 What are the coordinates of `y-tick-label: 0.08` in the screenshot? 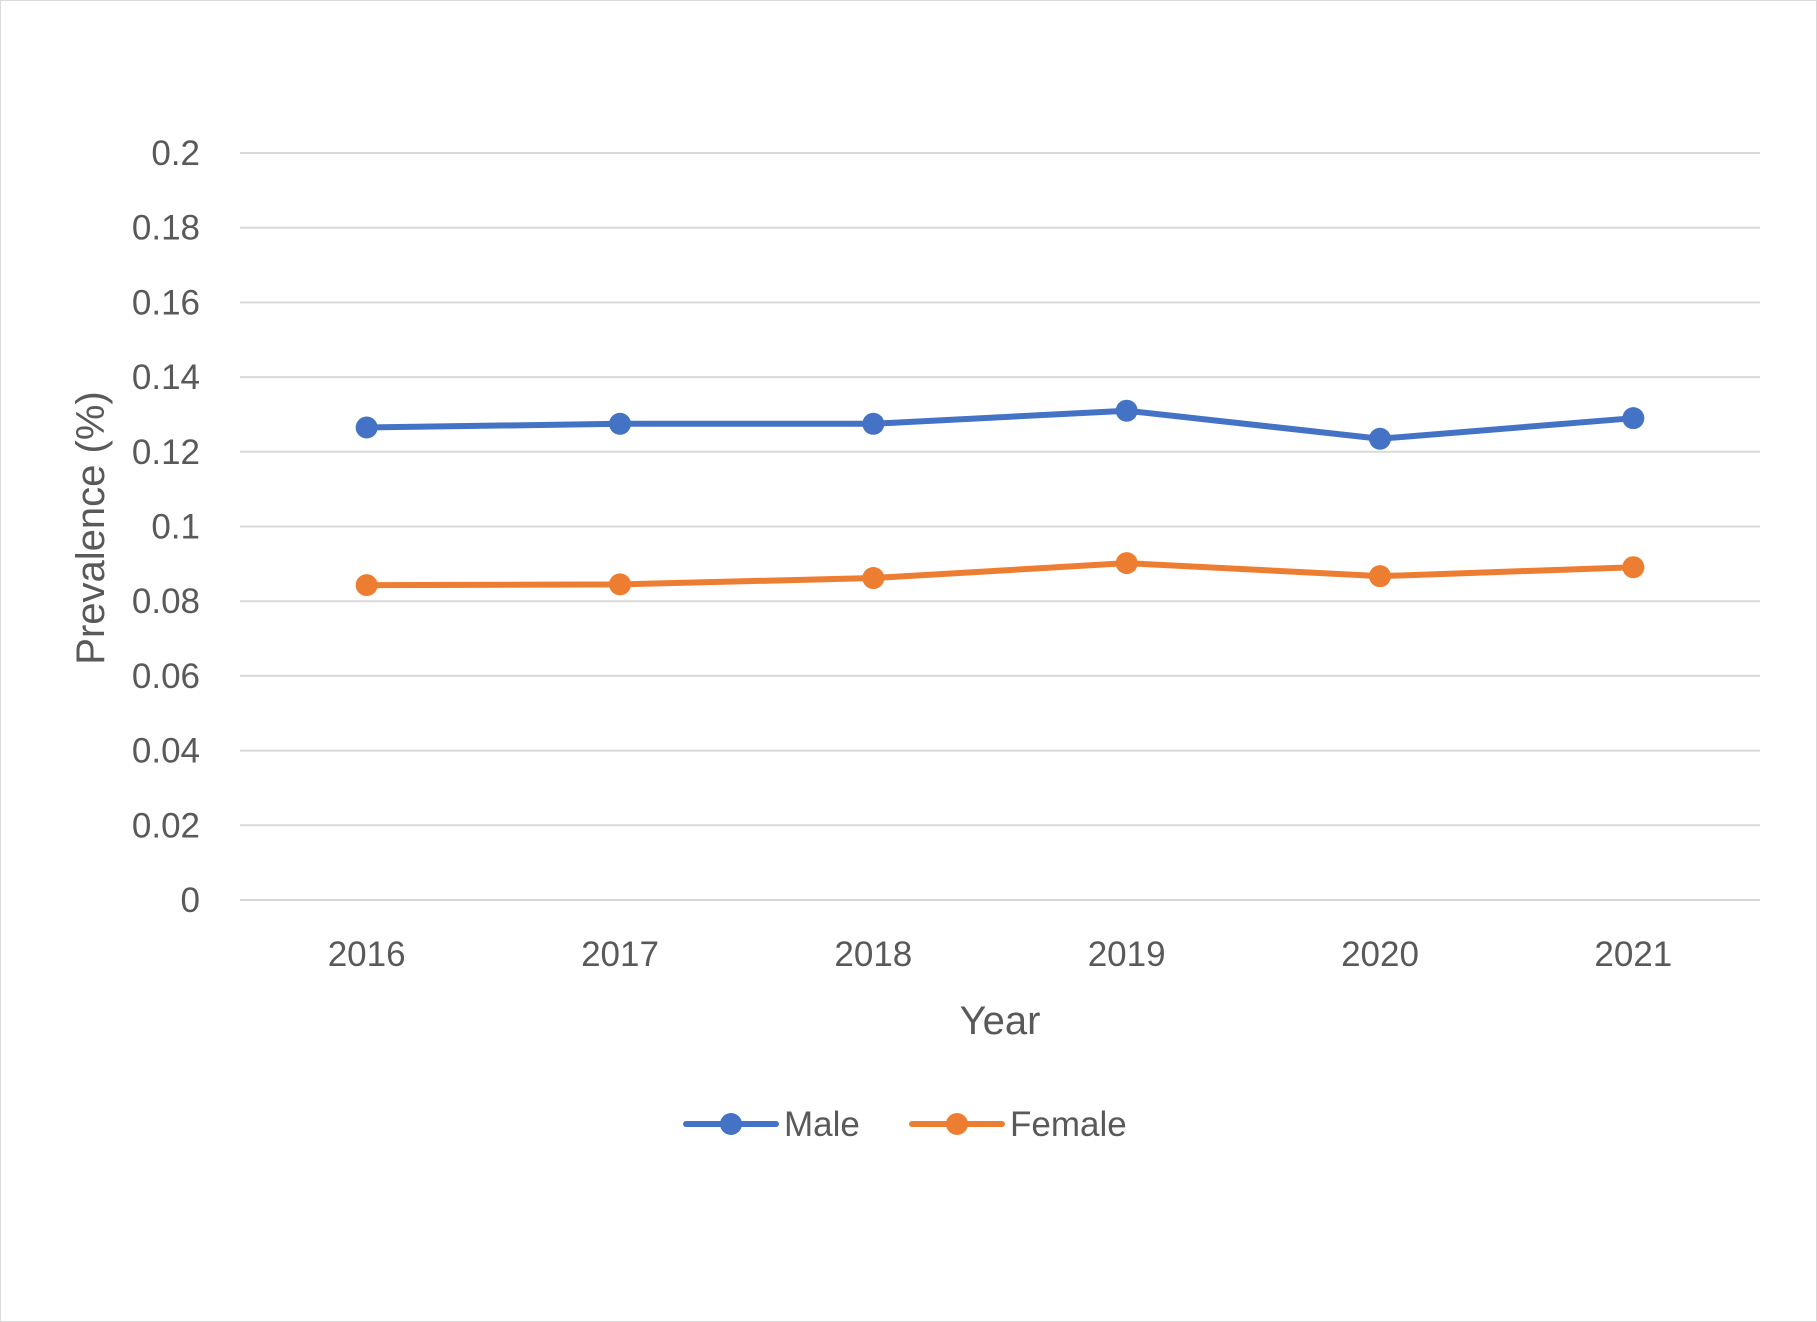 It's located at (166, 601).